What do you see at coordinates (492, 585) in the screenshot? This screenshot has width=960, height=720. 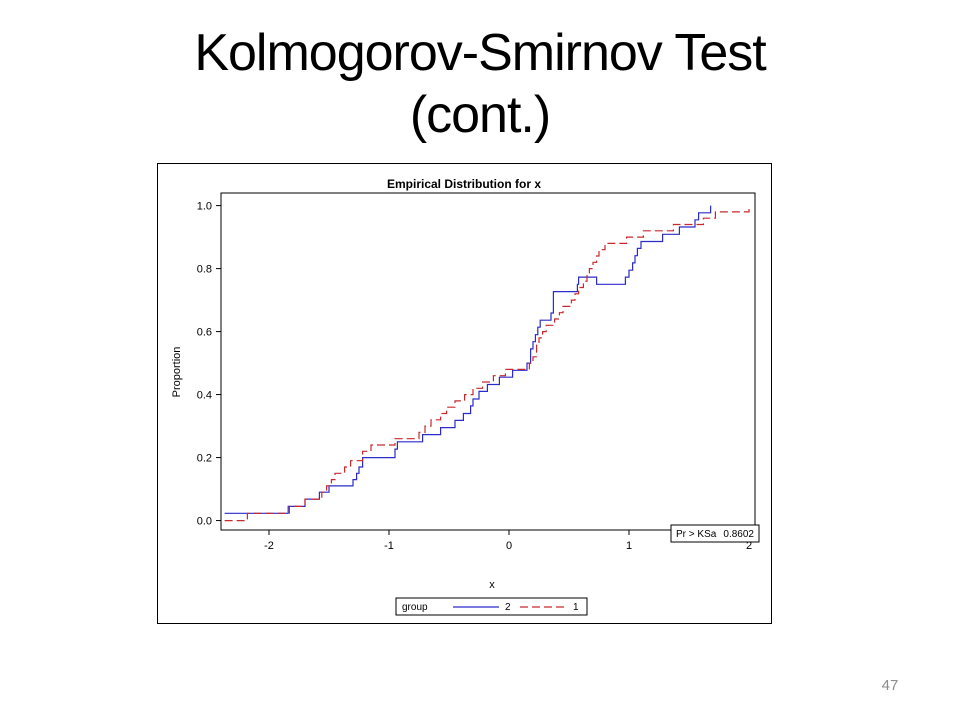 I see `x-axis-label: x` at bounding box center [492, 585].